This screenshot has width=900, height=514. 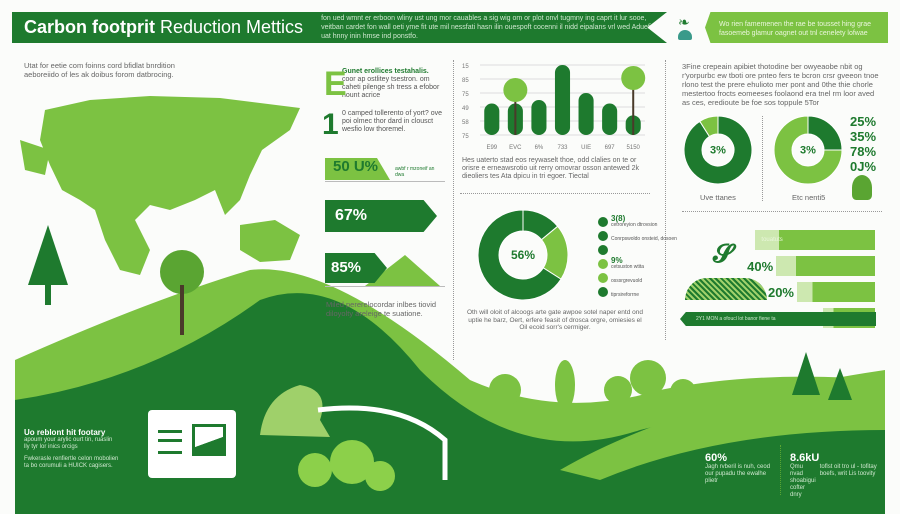 What do you see at coordinates (415, 172) in the screenshot?
I see `banner-50-note: awbf r mzoneif an dwa` at bounding box center [415, 172].